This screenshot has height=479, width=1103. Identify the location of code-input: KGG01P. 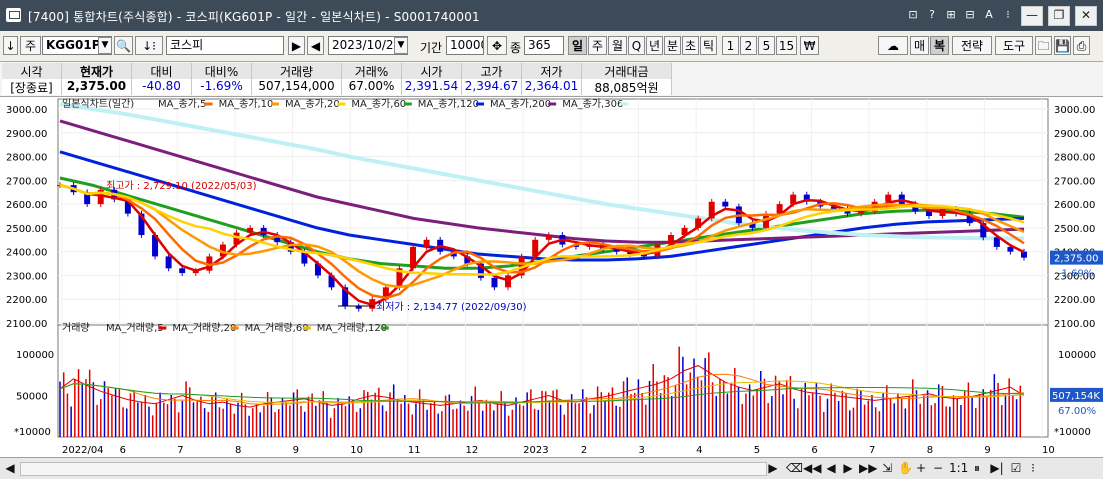
(77, 45).